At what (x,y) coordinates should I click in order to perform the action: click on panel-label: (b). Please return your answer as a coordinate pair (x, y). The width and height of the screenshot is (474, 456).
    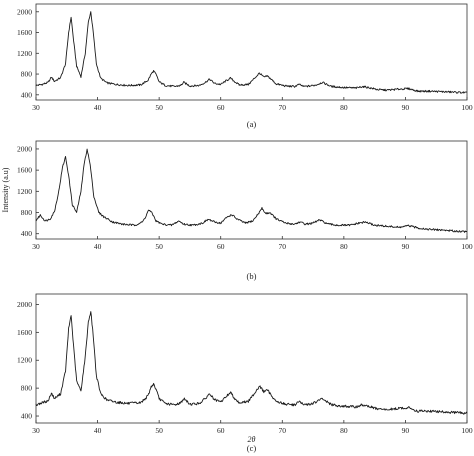
    Looking at the image, I should click on (252, 276).